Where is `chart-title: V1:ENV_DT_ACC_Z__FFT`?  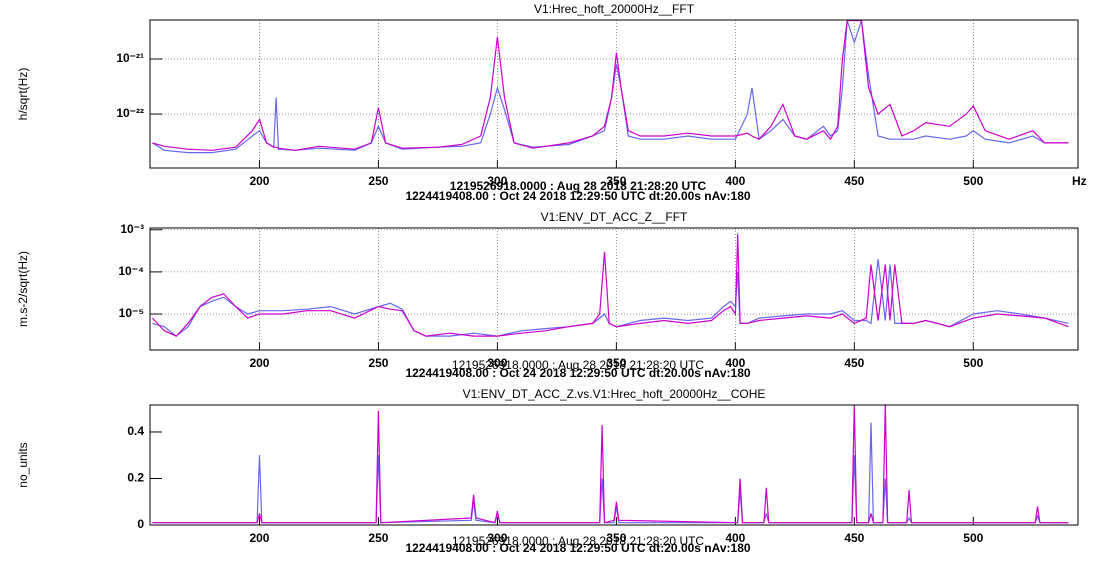 chart-title: V1:ENV_DT_ACC_Z__FFT is located at coordinates (614, 217).